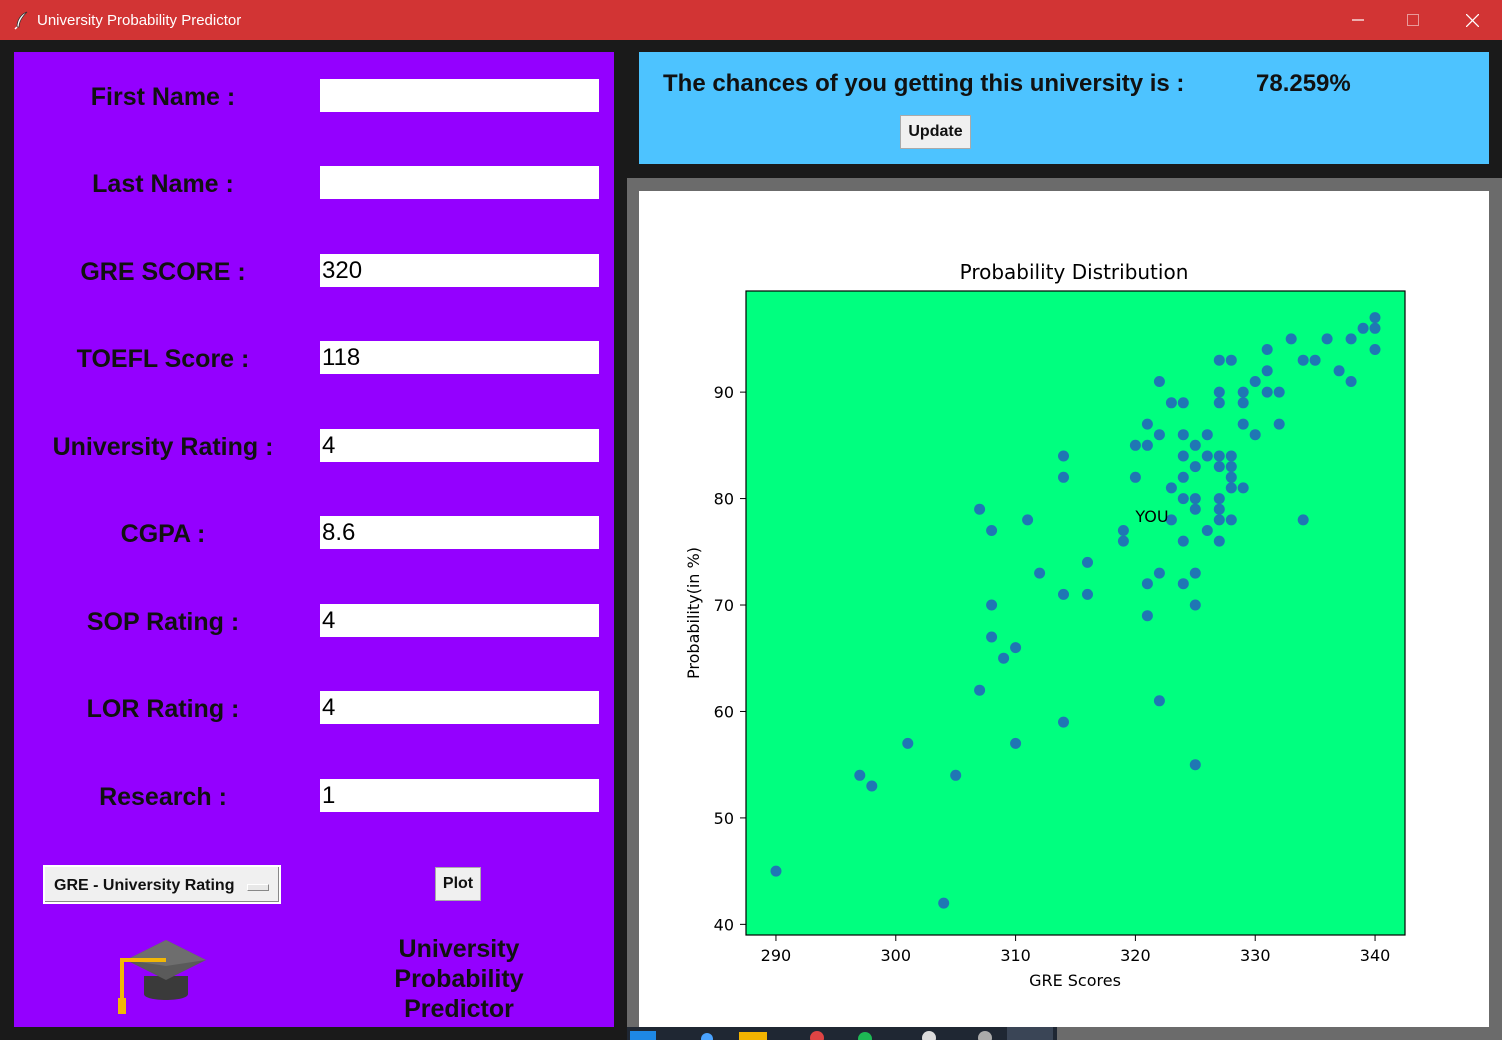 The width and height of the screenshot is (1502, 1040). Describe the element at coordinates (1303, 83) in the screenshot. I see `probability-value: 78.259%` at that location.